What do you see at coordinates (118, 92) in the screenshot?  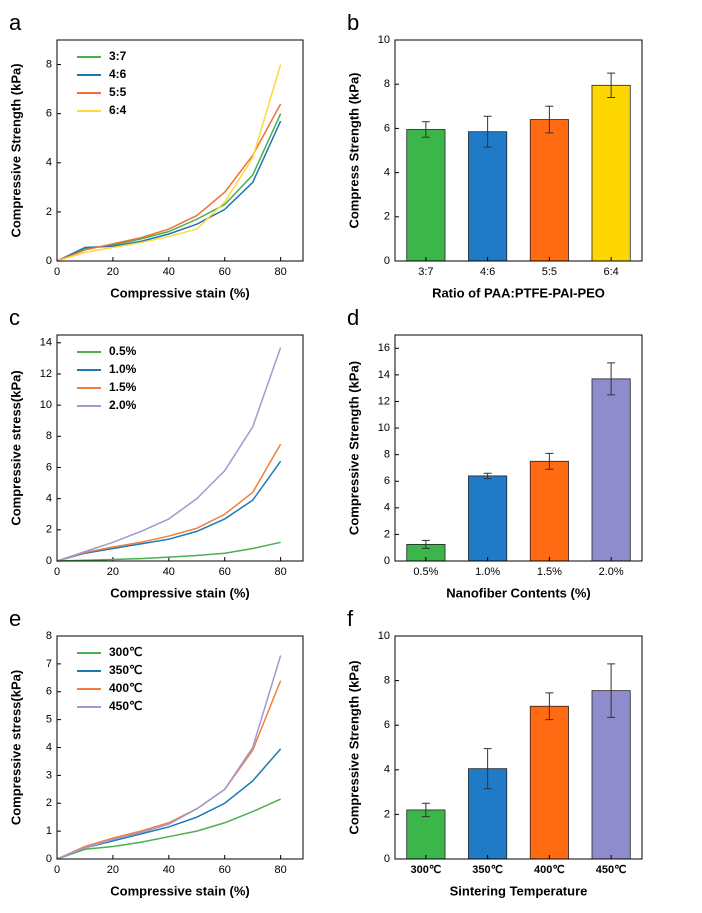 I see `legend-label: 5:5` at bounding box center [118, 92].